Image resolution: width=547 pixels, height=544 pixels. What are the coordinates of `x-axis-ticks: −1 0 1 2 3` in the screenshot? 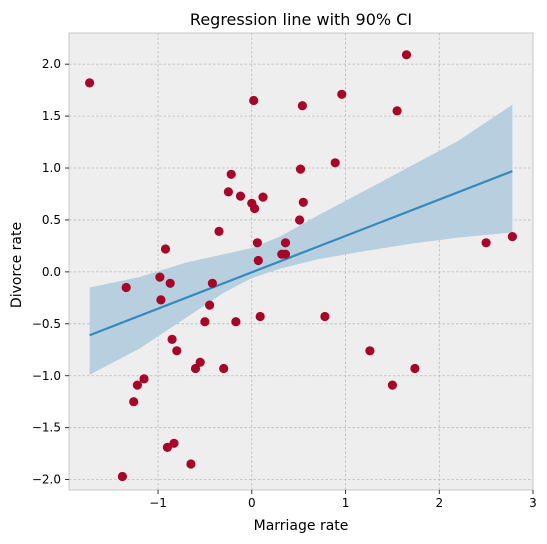 It's located at (343, 500).